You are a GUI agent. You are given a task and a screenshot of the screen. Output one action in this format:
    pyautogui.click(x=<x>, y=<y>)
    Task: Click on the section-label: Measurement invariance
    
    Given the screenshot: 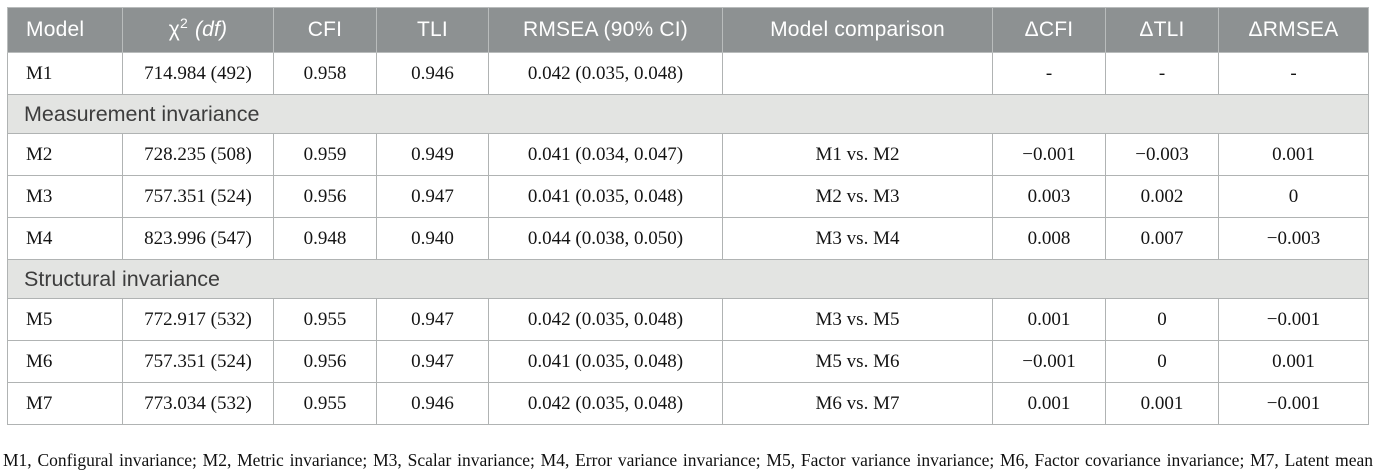 What is the action you would take?
    pyautogui.click(x=688, y=114)
    